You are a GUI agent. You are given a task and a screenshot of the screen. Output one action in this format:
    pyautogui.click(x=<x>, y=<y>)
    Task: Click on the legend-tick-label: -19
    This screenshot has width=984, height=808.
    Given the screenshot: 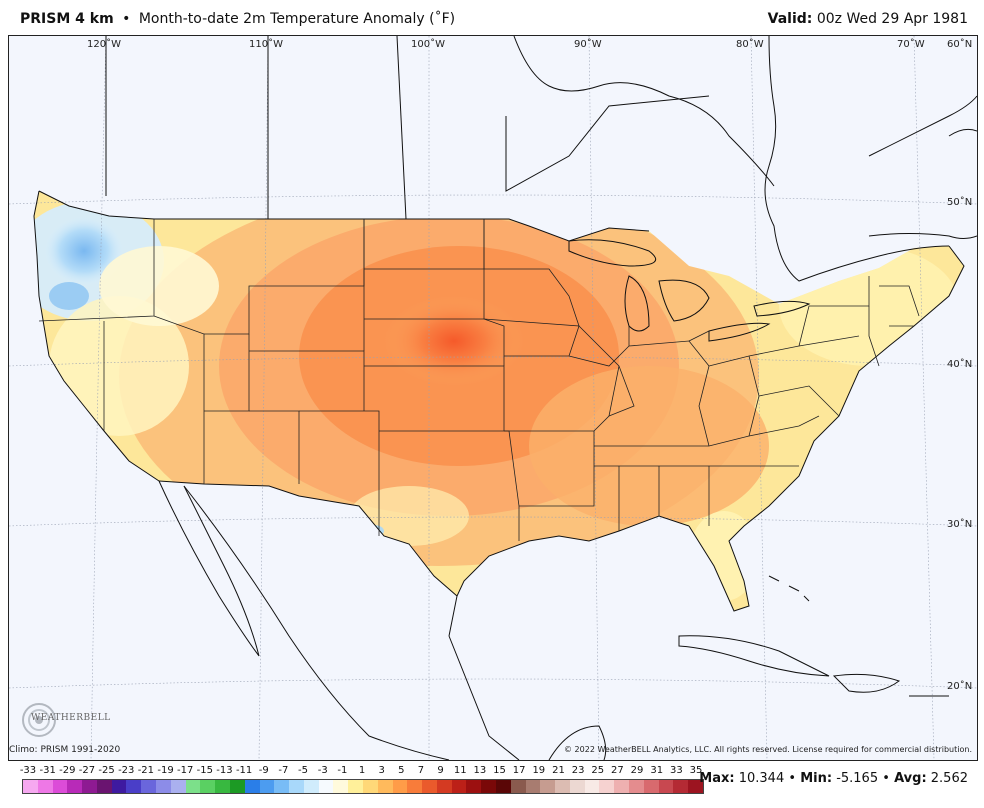 What is the action you would take?
    pyautogui.click(x=165, y=770)
    